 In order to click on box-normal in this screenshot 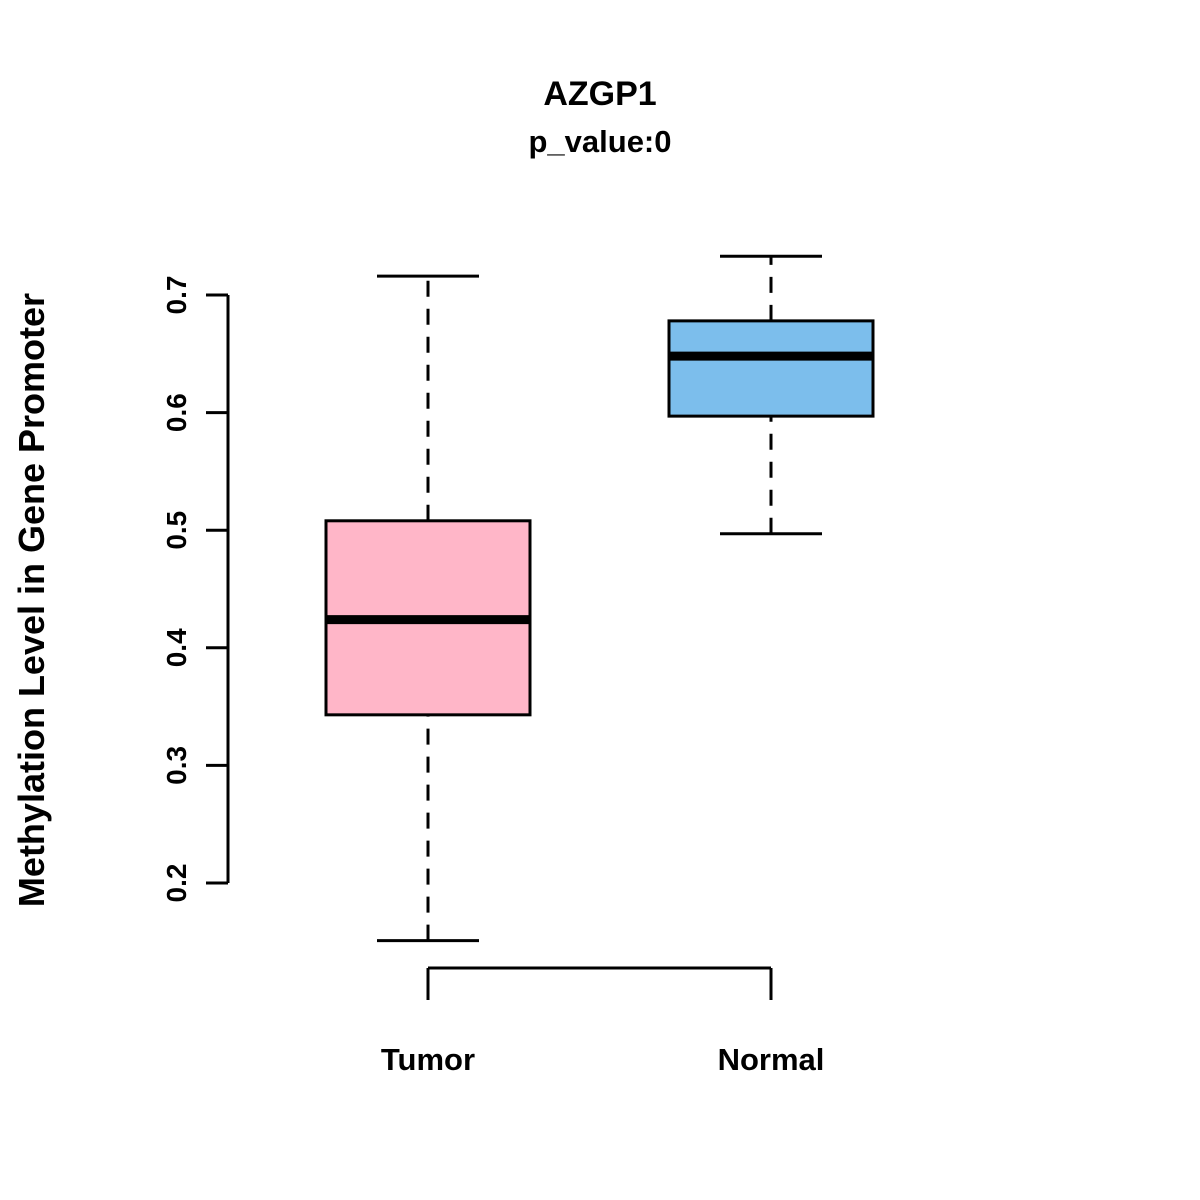, I will do `click(771, 395)`.